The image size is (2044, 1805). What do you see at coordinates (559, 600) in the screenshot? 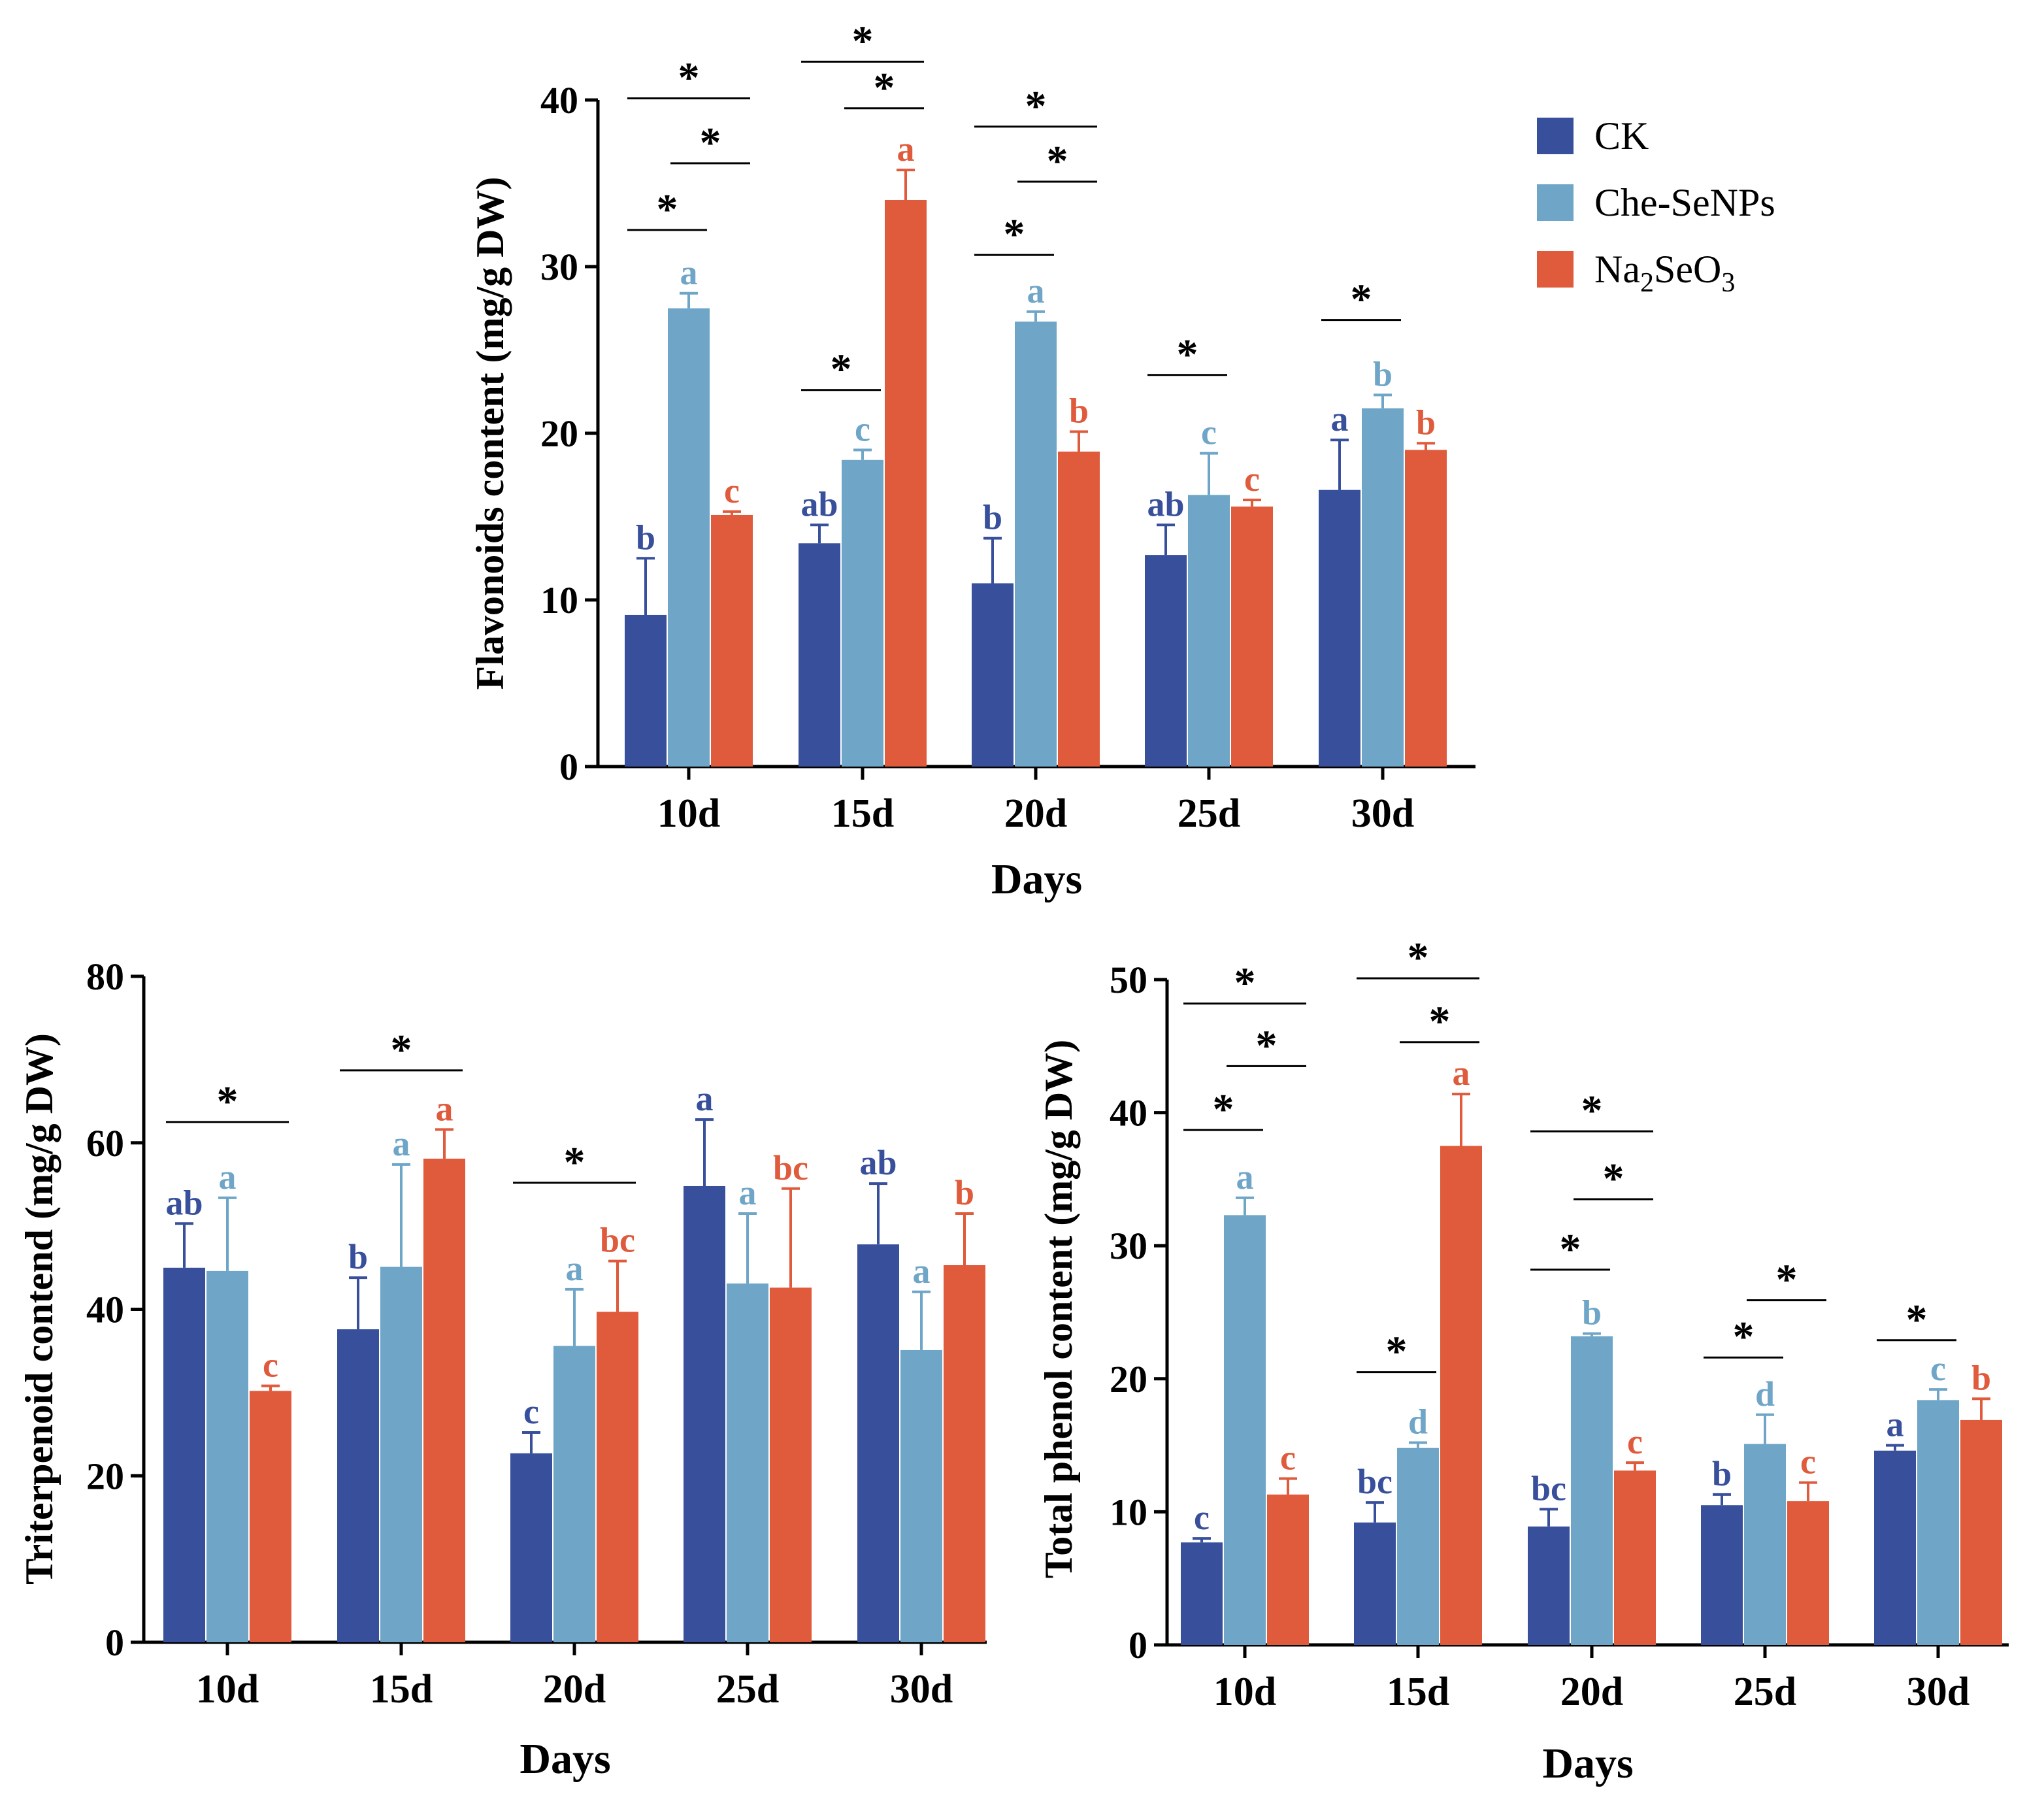
I see `y-tick-label: 10` at bounding box center [559, 600].